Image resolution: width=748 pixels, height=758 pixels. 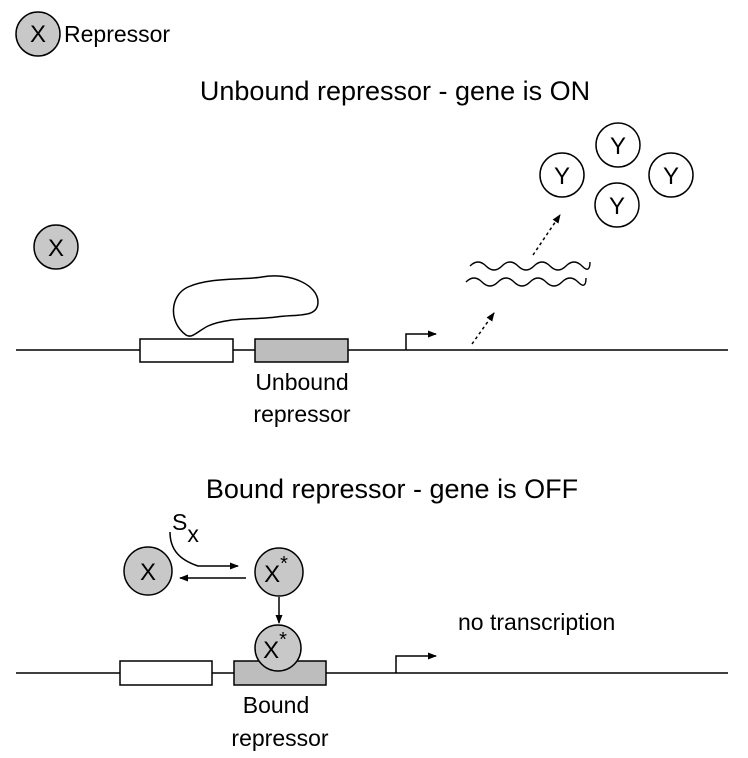 What do you see at coordinates (204, 549) in the screenshot?
I see `signal-curve-arrow` at bounding box center [204, 549].